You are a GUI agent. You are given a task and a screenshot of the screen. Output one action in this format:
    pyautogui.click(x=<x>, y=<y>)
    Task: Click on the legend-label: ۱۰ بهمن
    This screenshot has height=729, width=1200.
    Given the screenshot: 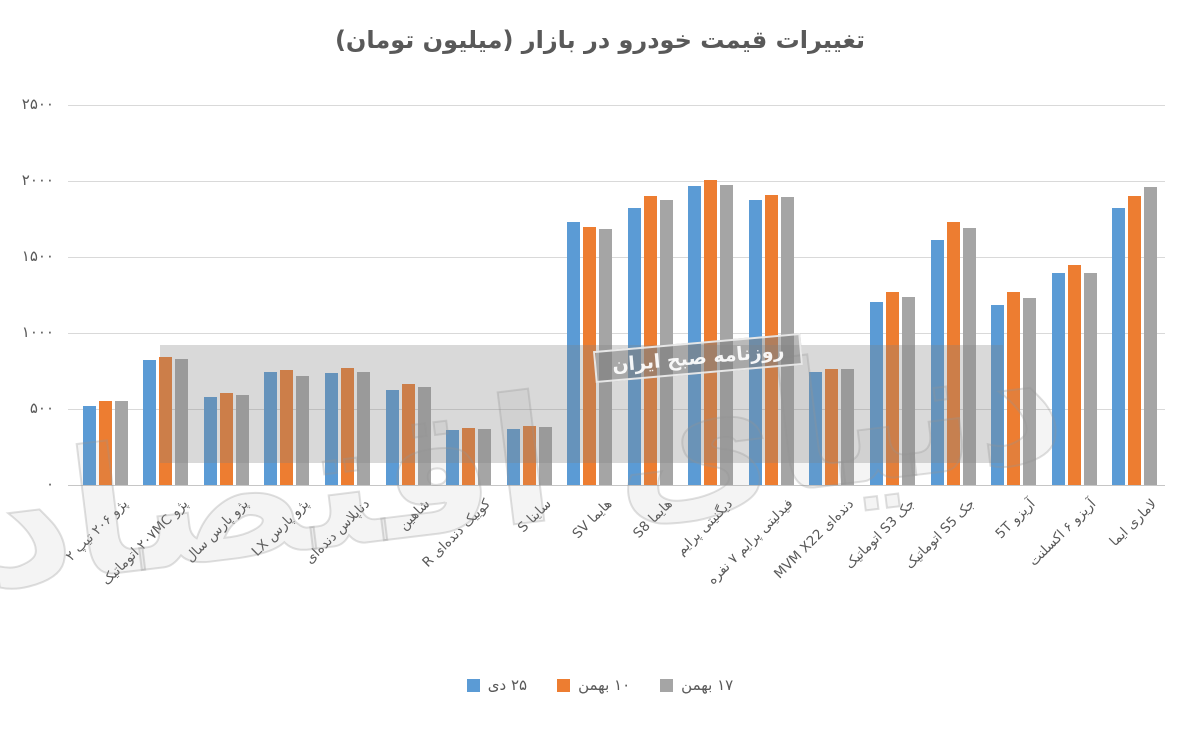 What is the action you would take?
    pyautogui.click(x=604, y=685)
    